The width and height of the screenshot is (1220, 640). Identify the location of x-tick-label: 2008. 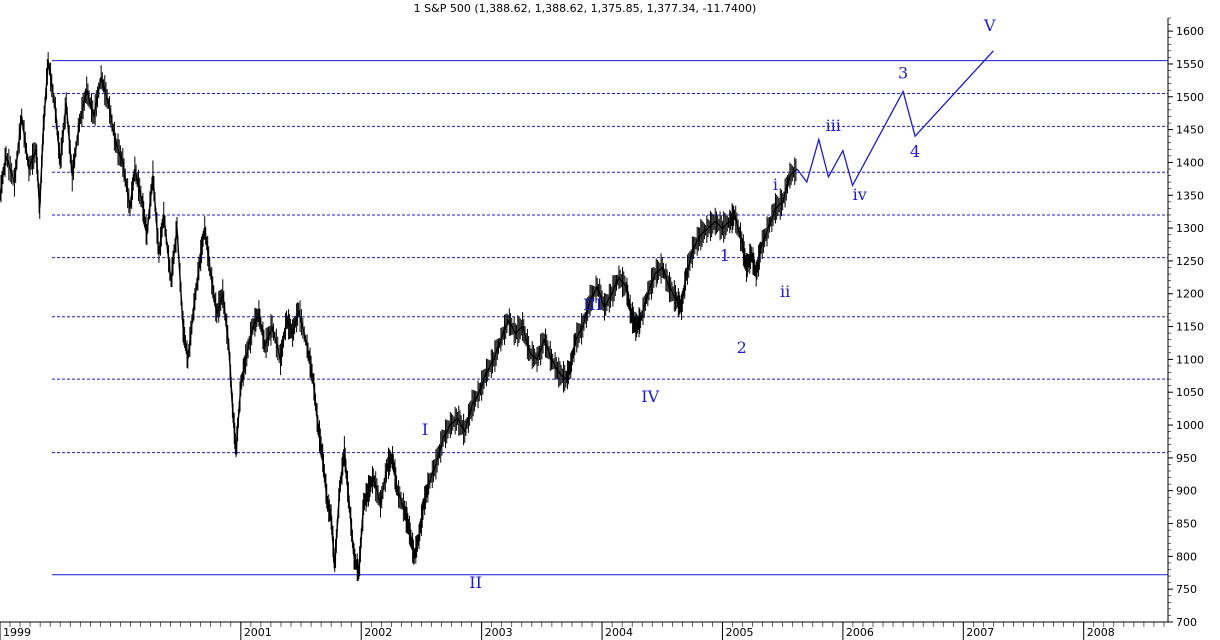
(1101, 632).